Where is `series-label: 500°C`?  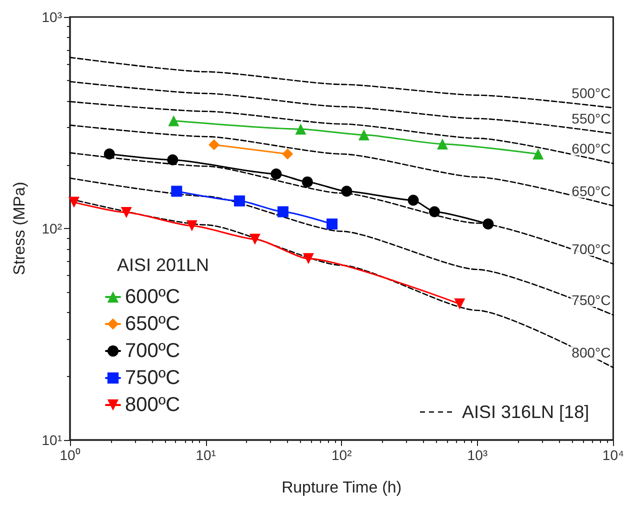 series-label: 500°C is located at coordinates (591, 92).